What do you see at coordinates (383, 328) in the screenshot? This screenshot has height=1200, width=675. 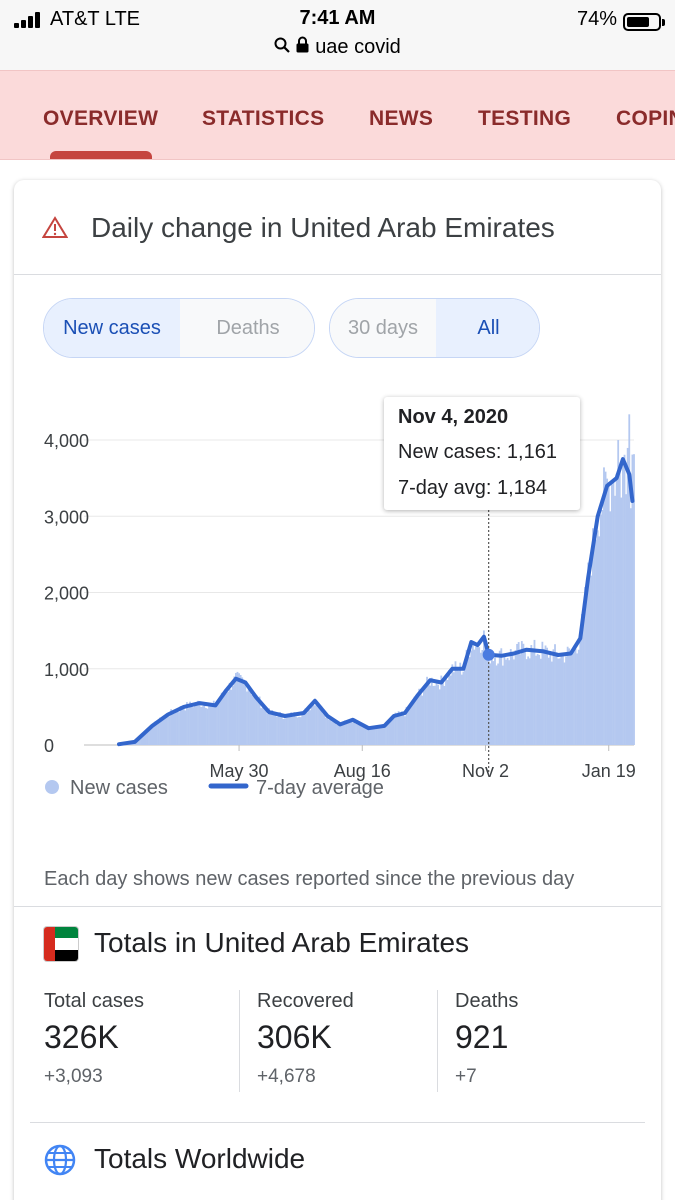 I see `30-days-toggle: 30 days` at bounding box center [383, 328].